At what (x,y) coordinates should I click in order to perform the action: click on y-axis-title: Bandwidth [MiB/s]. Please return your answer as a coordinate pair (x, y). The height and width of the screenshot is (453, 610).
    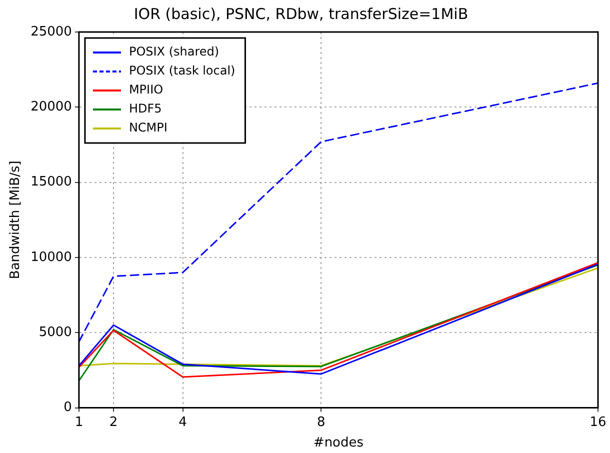
    Looking at the image, I should click on (16, 220).